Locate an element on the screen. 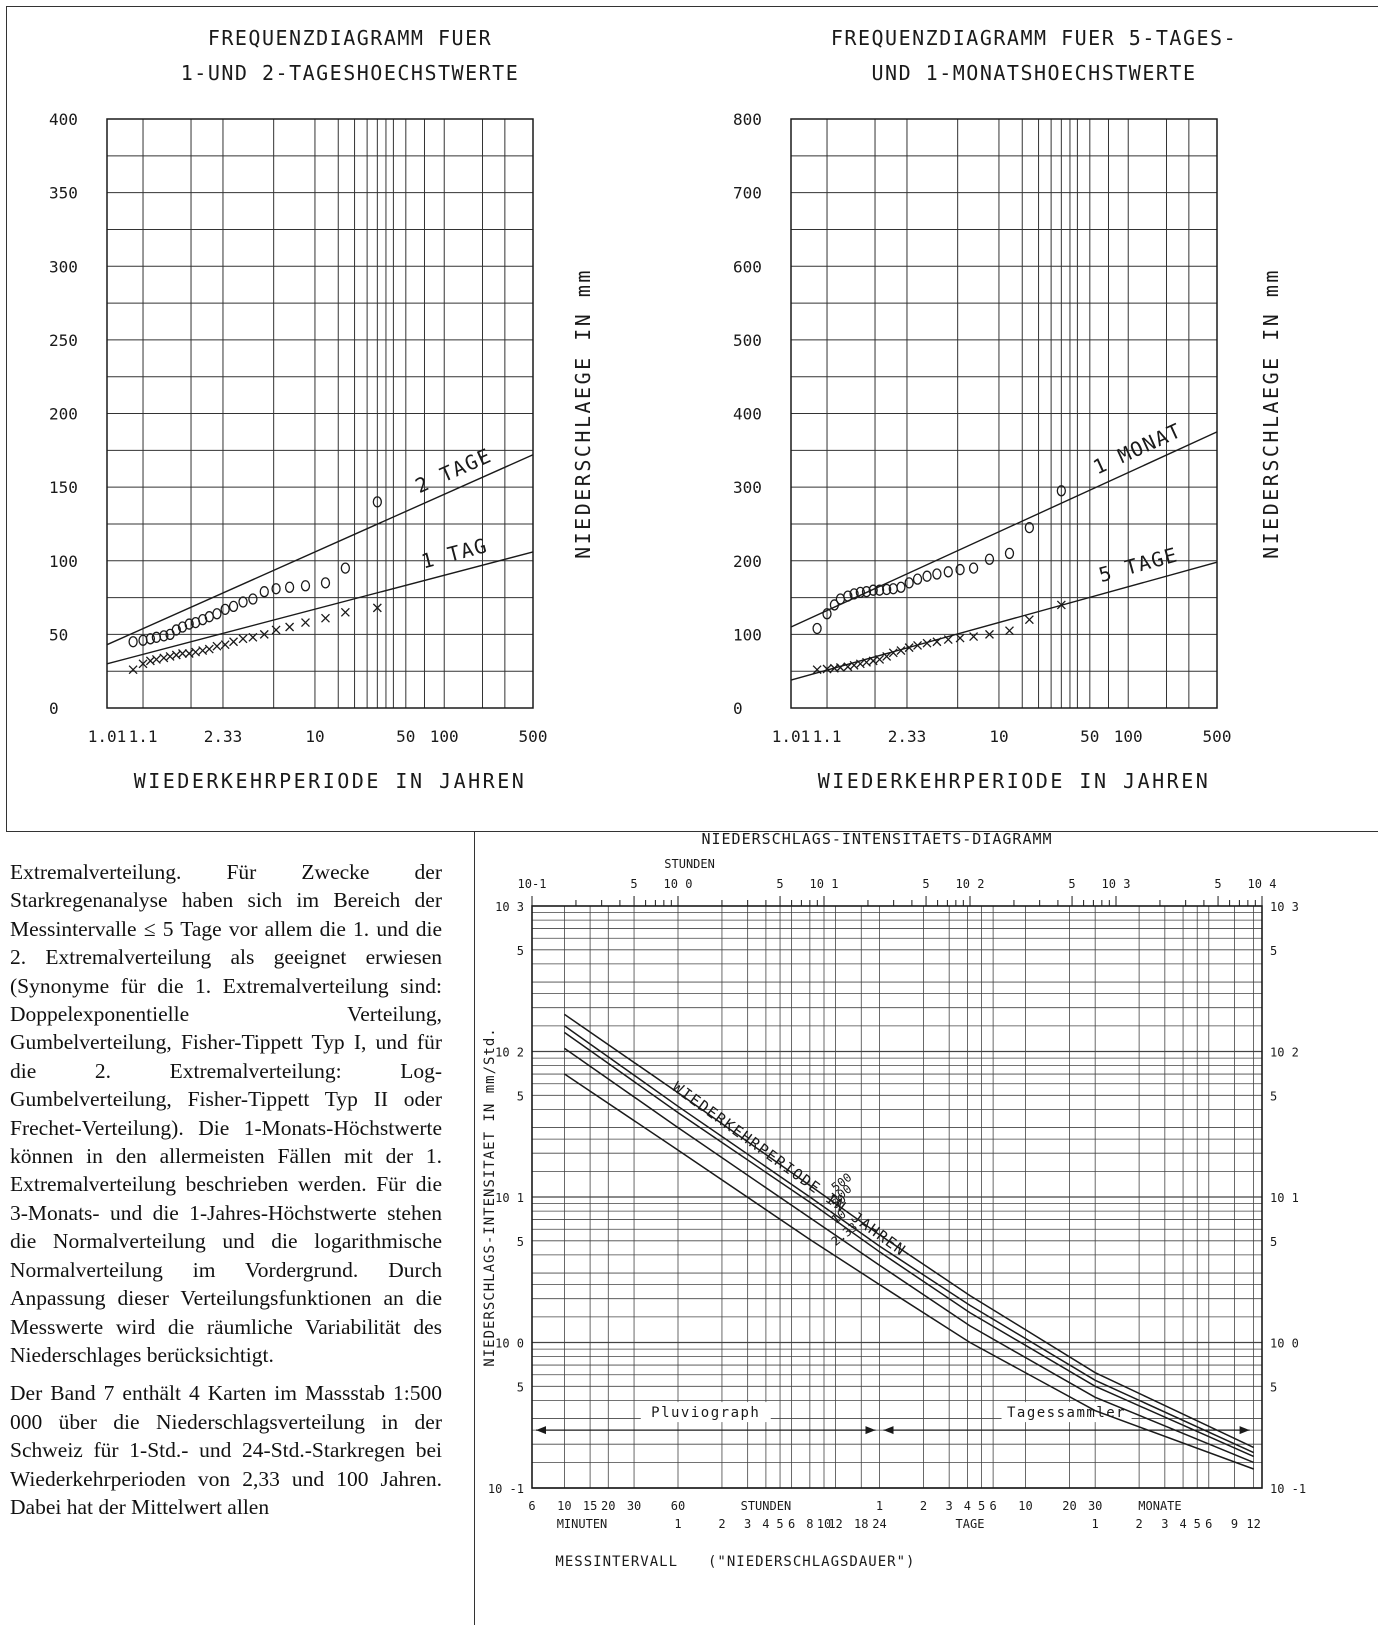 This screenshot has width=1378, height=1625. x-group-label: MINUTEN is located at coordinates (582, 1524).